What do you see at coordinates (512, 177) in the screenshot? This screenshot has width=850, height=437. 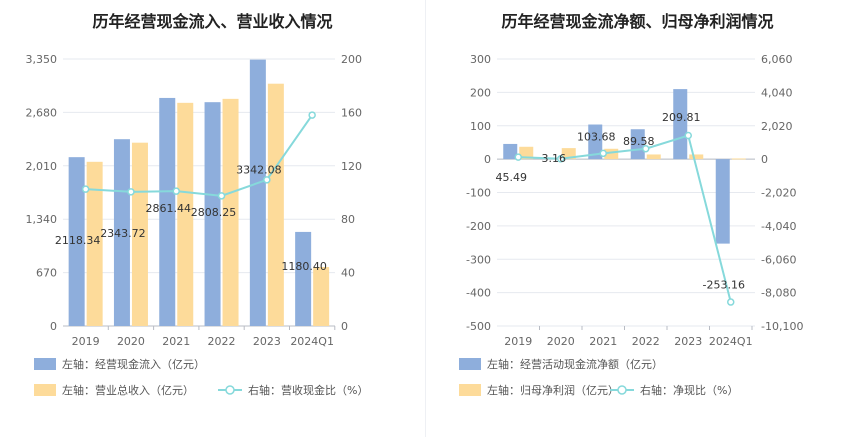 I see `bar-data-label: 45.49` at bounding box center [512, 177].